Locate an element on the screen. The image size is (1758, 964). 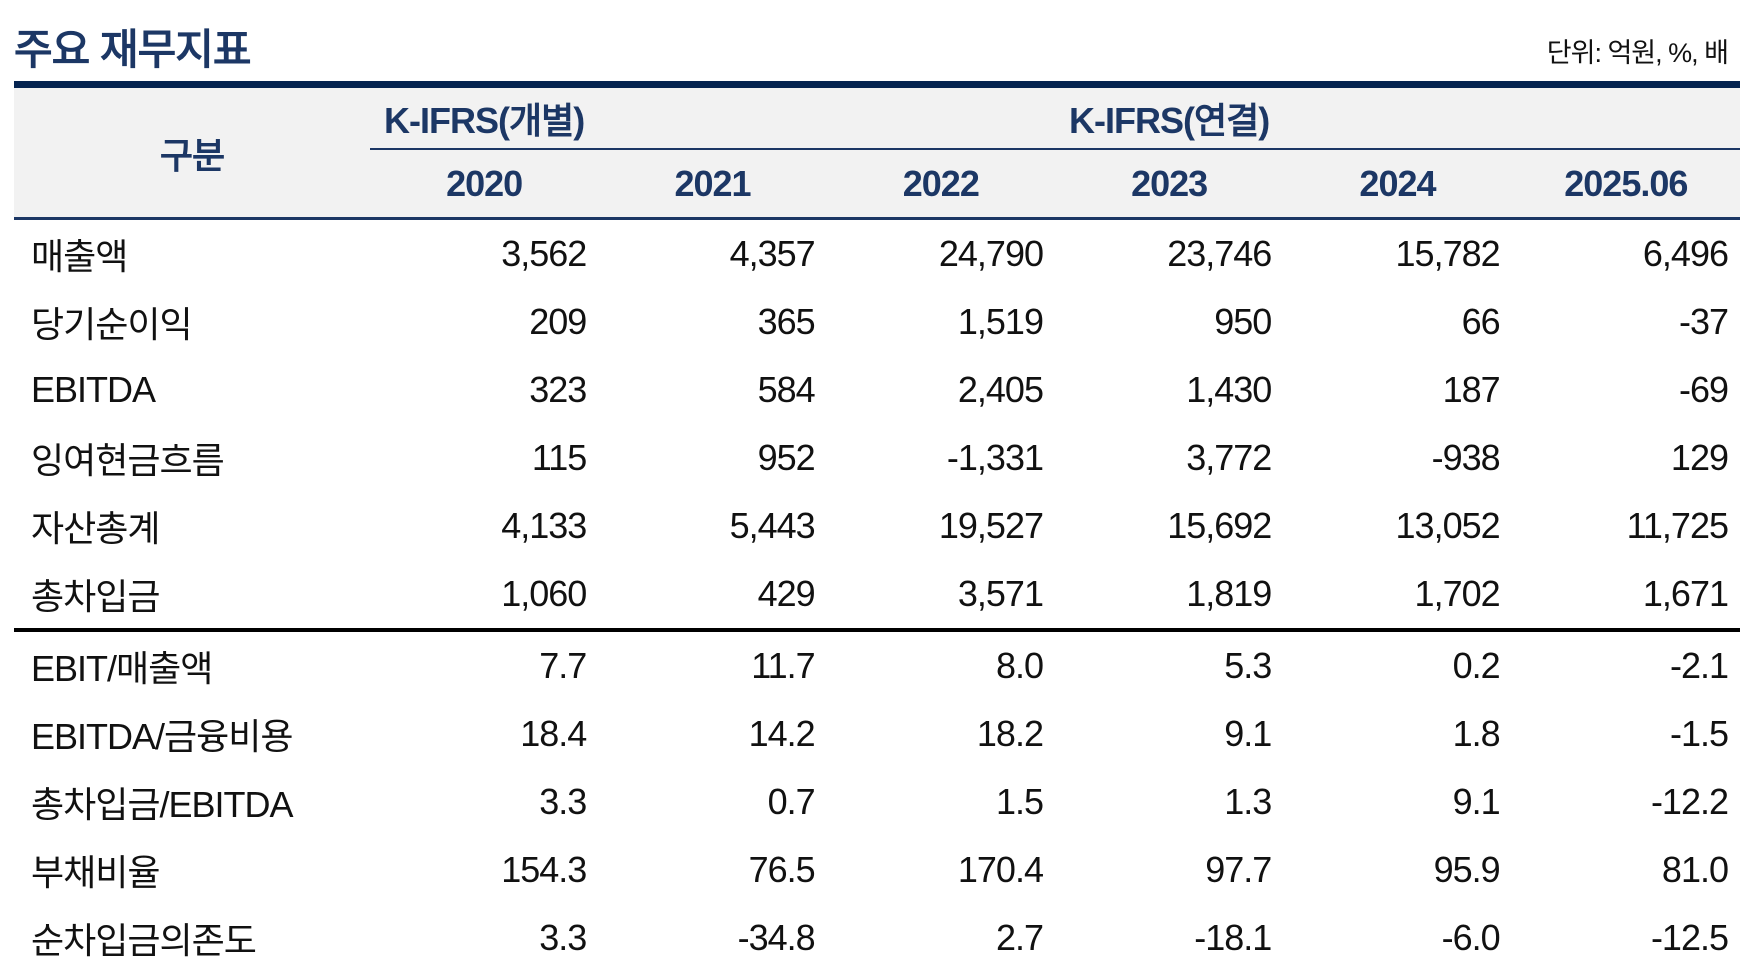
group-header-consolidated: K-IFRS(연결) is located at coordinates (1169, 117).